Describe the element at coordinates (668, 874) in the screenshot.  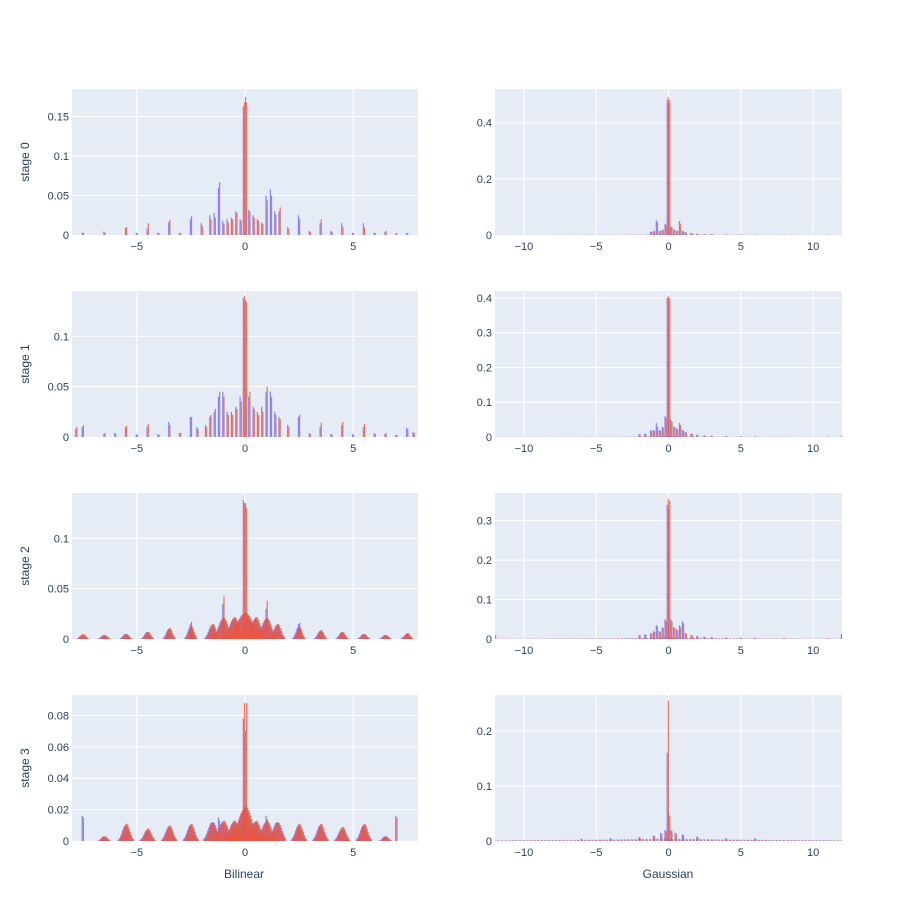
I see `col-title-1: Gaussian` at that location.